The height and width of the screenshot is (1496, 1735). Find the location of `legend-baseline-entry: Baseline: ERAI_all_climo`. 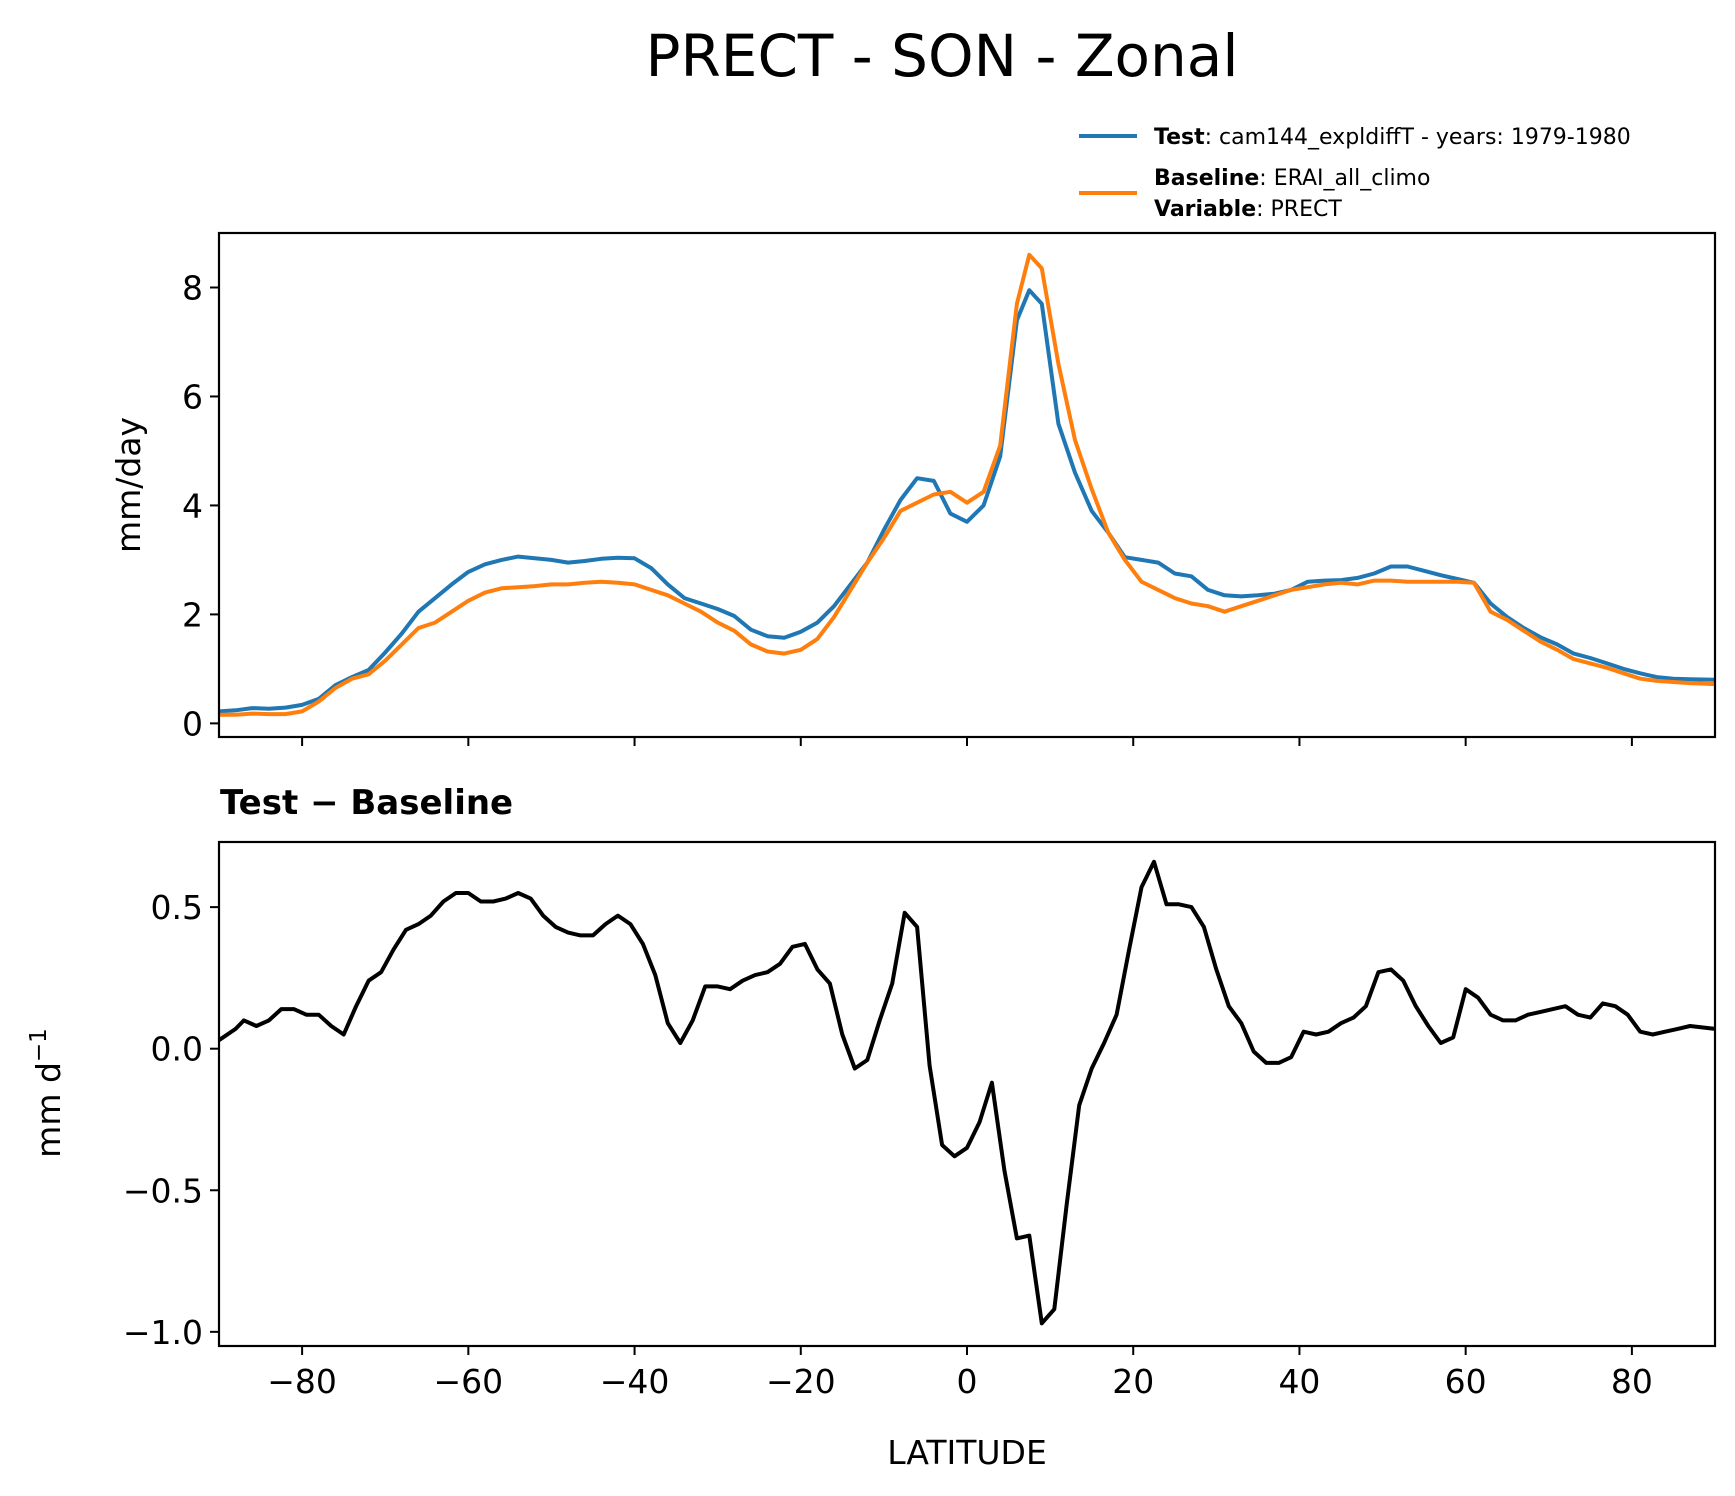

legend-baseline-entry: Baseline: ERAI_all_climo is located at coordinates (1292, 178).